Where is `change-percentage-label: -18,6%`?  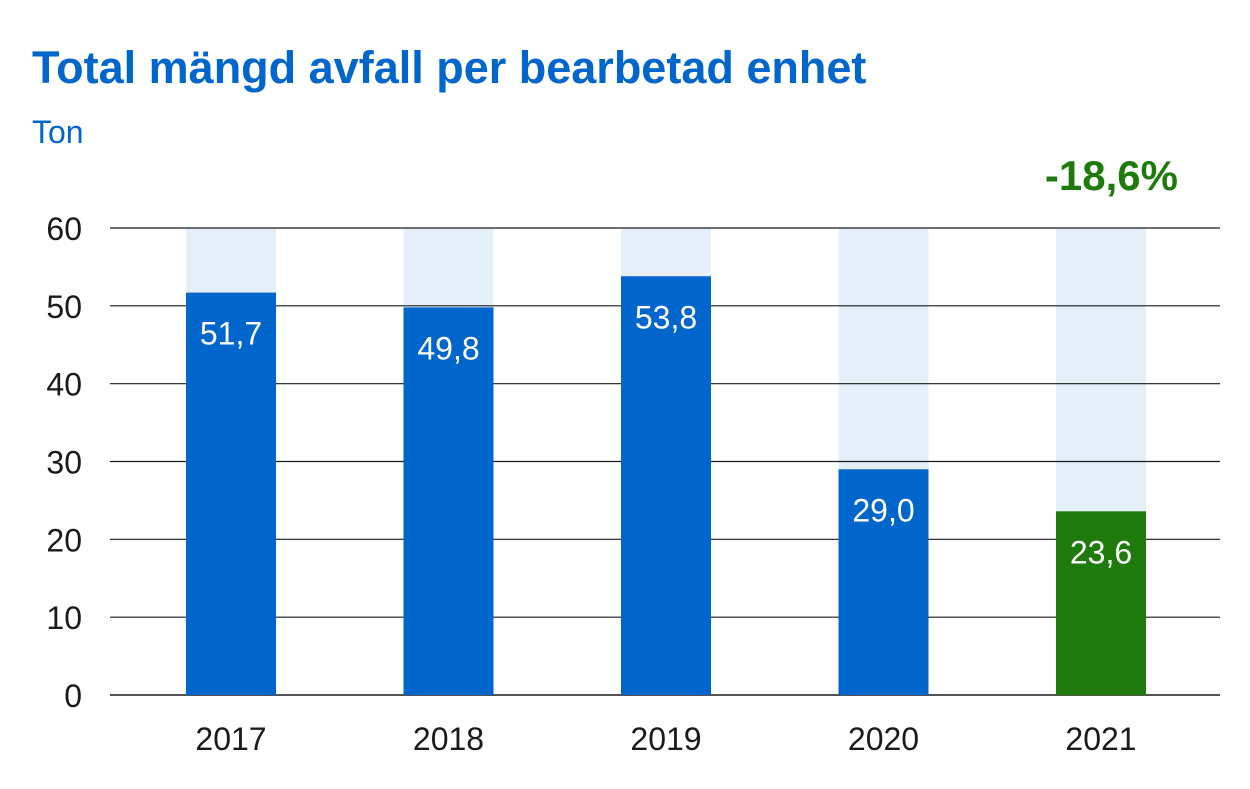
change-percentage-label: -18,6% is located at coordinates (1111, 175).